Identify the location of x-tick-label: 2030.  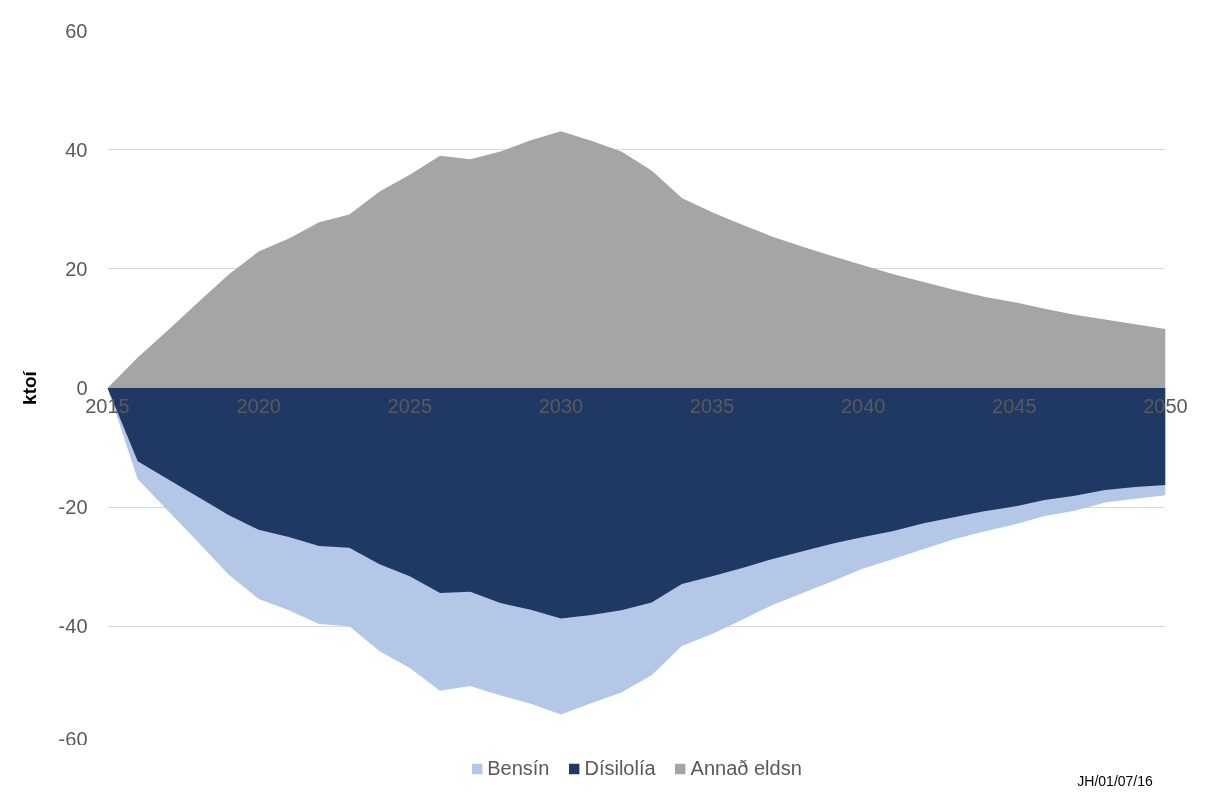
(561, 405).